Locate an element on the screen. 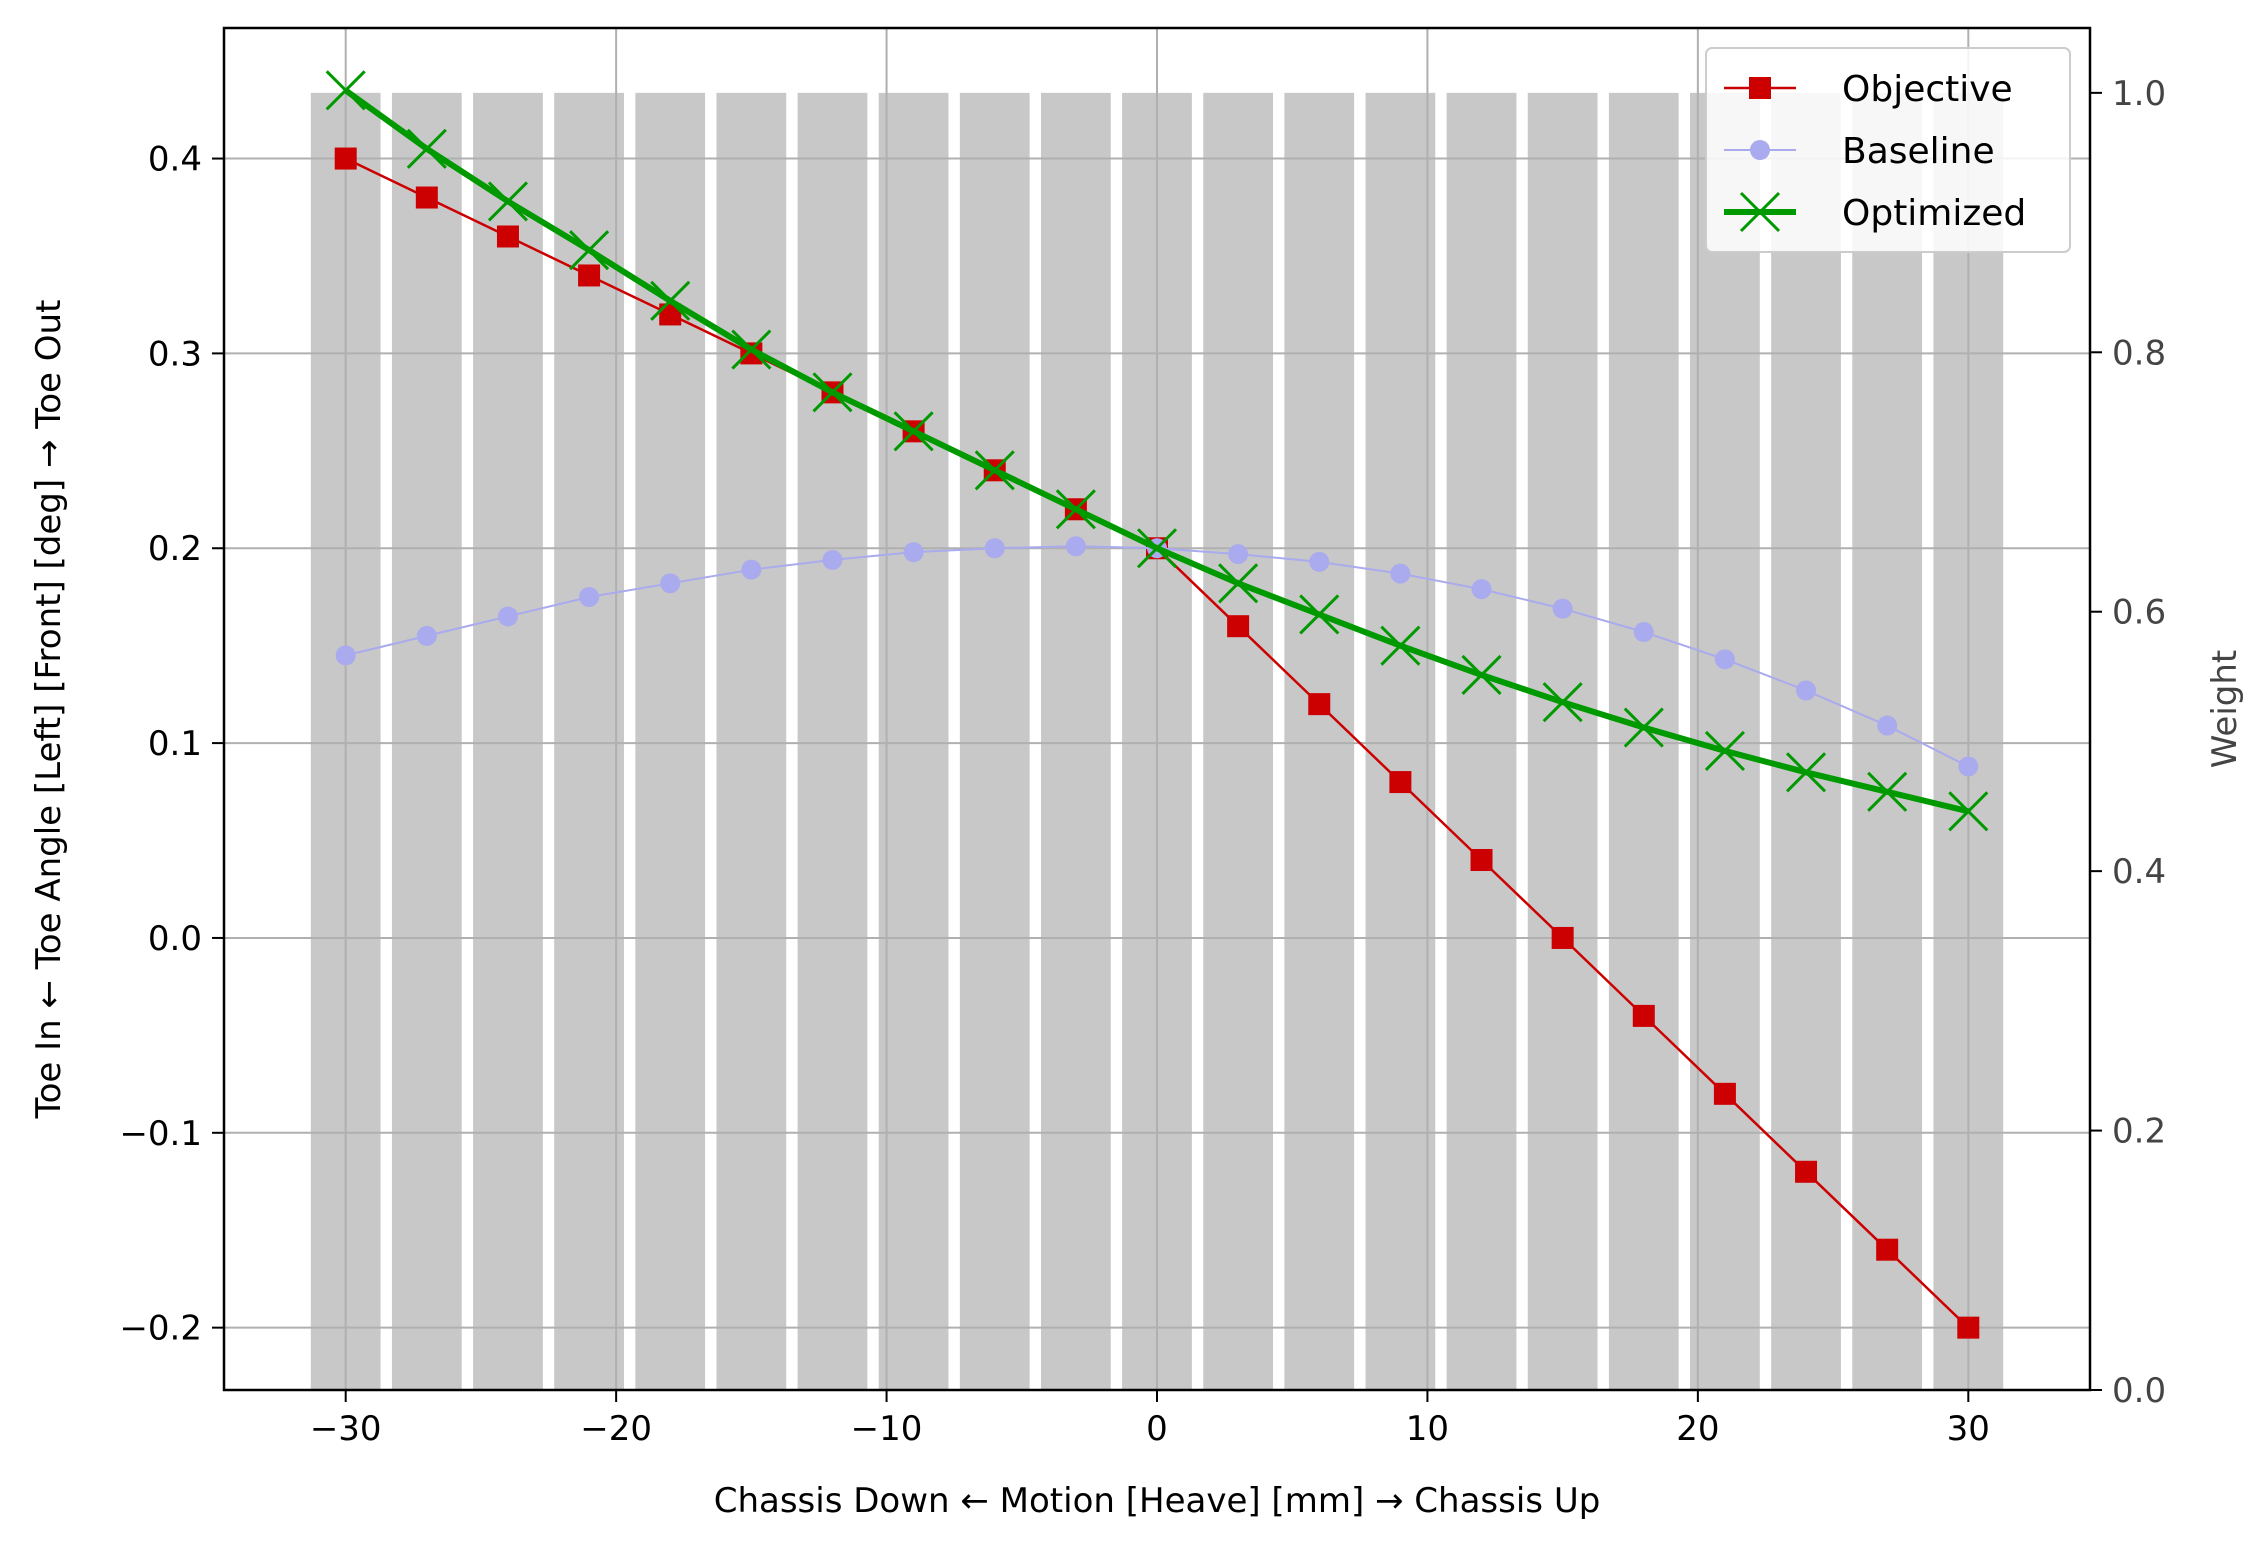  y-tick-label: 0.1 is located at coordinates (175, 744).